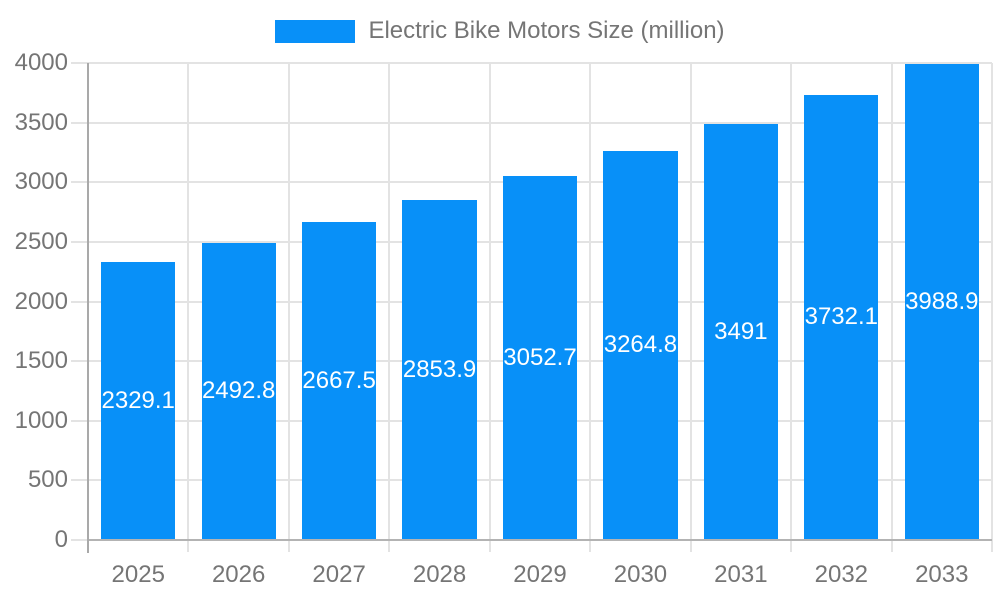  I want to click on y-axis-tick-label: 2500, so click(41, 241).